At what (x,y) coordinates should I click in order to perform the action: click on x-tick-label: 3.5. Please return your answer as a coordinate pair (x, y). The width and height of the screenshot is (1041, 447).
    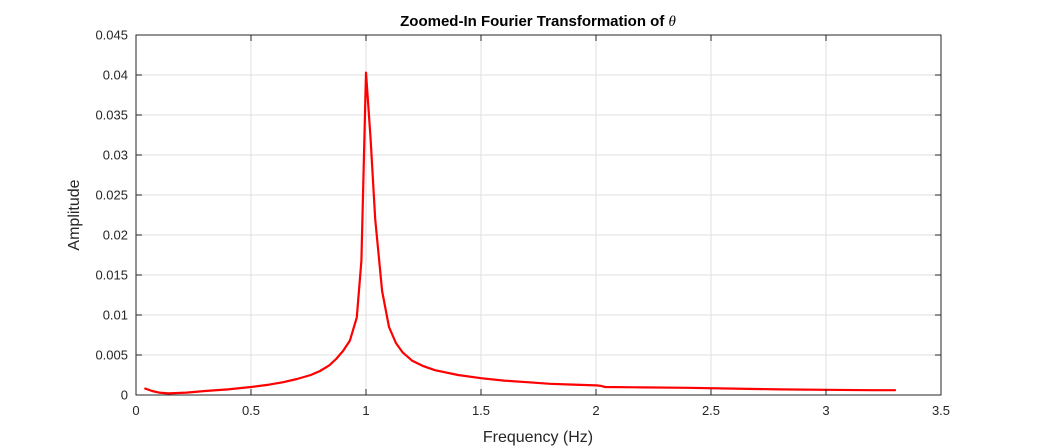
    Looking at the image, I should click on (941, 410).